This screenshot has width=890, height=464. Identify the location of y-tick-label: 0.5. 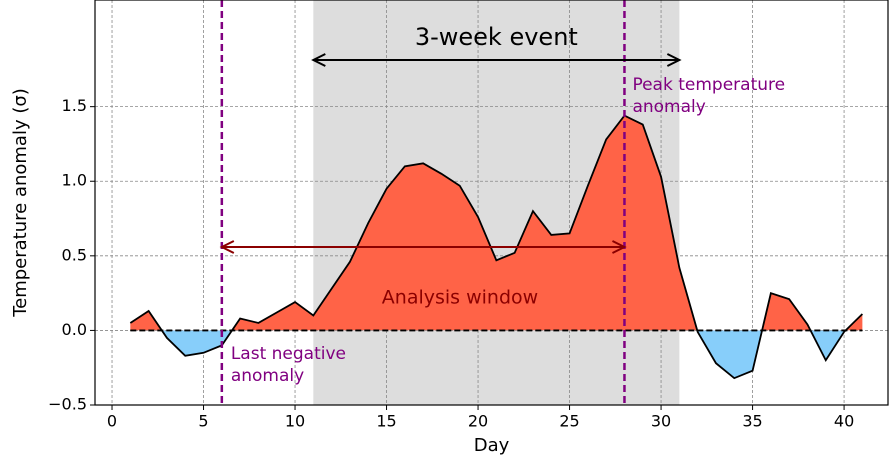
(74, 254).